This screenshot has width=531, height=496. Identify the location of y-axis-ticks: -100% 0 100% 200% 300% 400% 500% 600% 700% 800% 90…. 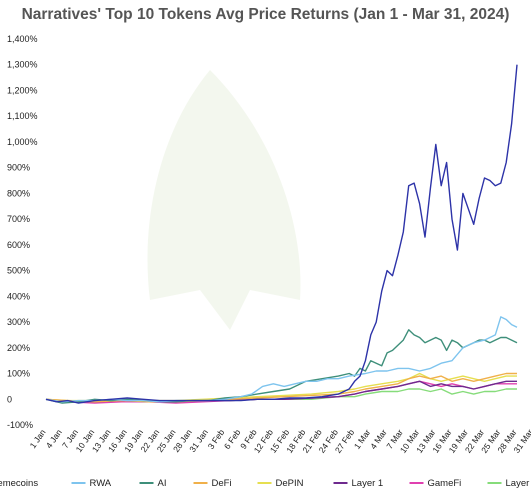
(22, 232).